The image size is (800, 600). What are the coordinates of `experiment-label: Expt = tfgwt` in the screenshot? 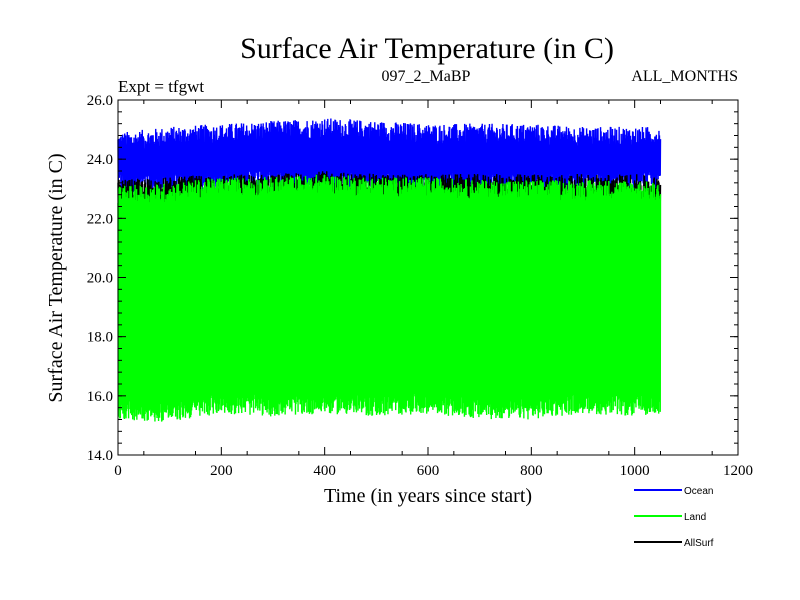 It's located at (161, 86).